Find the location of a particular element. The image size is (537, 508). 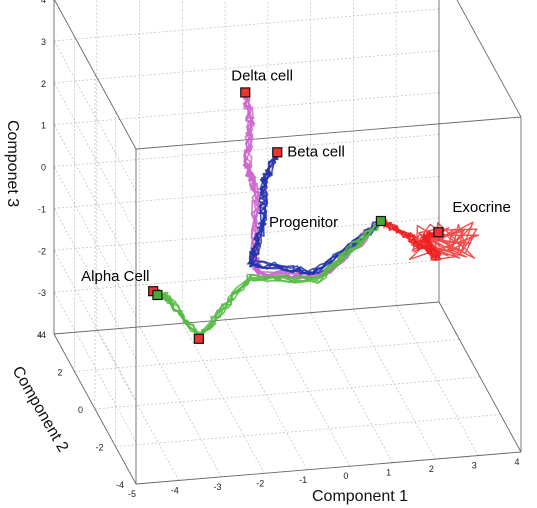

z-tick-label: 1 is located at coordinates (43, 126).